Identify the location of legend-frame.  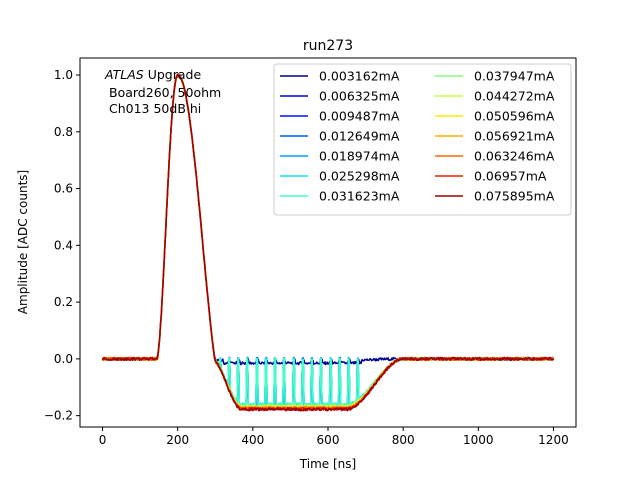
(422, 139).